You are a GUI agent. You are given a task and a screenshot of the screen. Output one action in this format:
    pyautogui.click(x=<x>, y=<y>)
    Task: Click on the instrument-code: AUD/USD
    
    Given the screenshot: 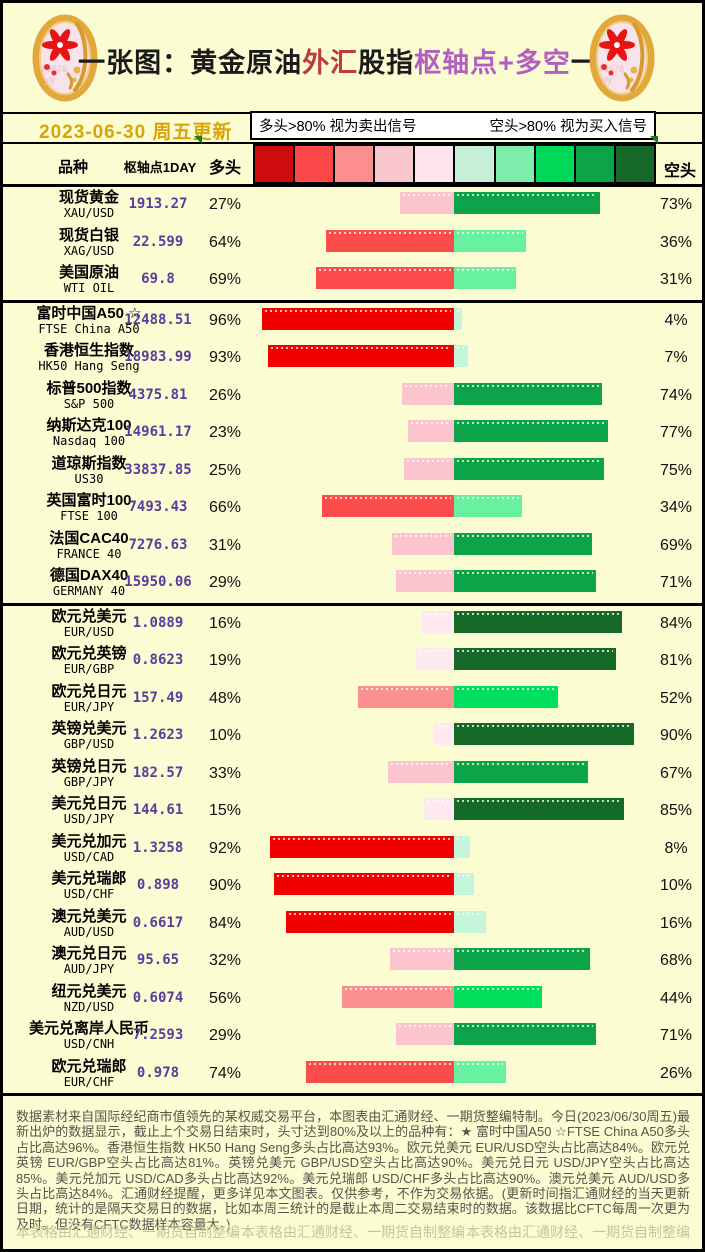 What is the action you would take?
    pyautogui.click(x=89, y=931)
    